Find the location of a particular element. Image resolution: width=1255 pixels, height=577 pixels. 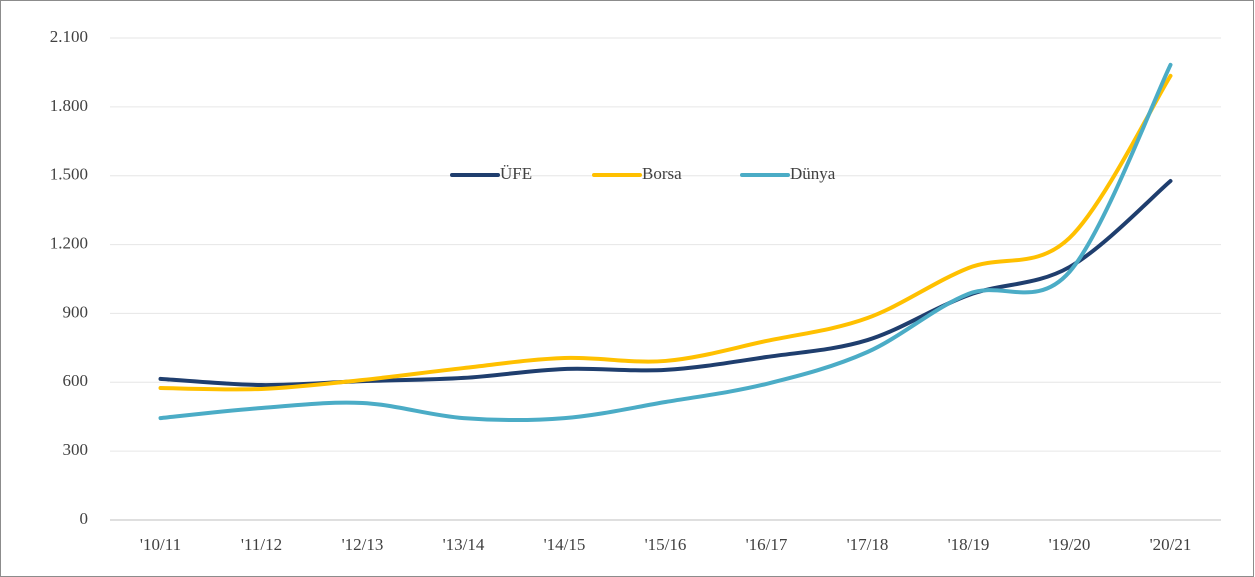

x-tick-label: '19/20 is located at coordinates (1070, 544).